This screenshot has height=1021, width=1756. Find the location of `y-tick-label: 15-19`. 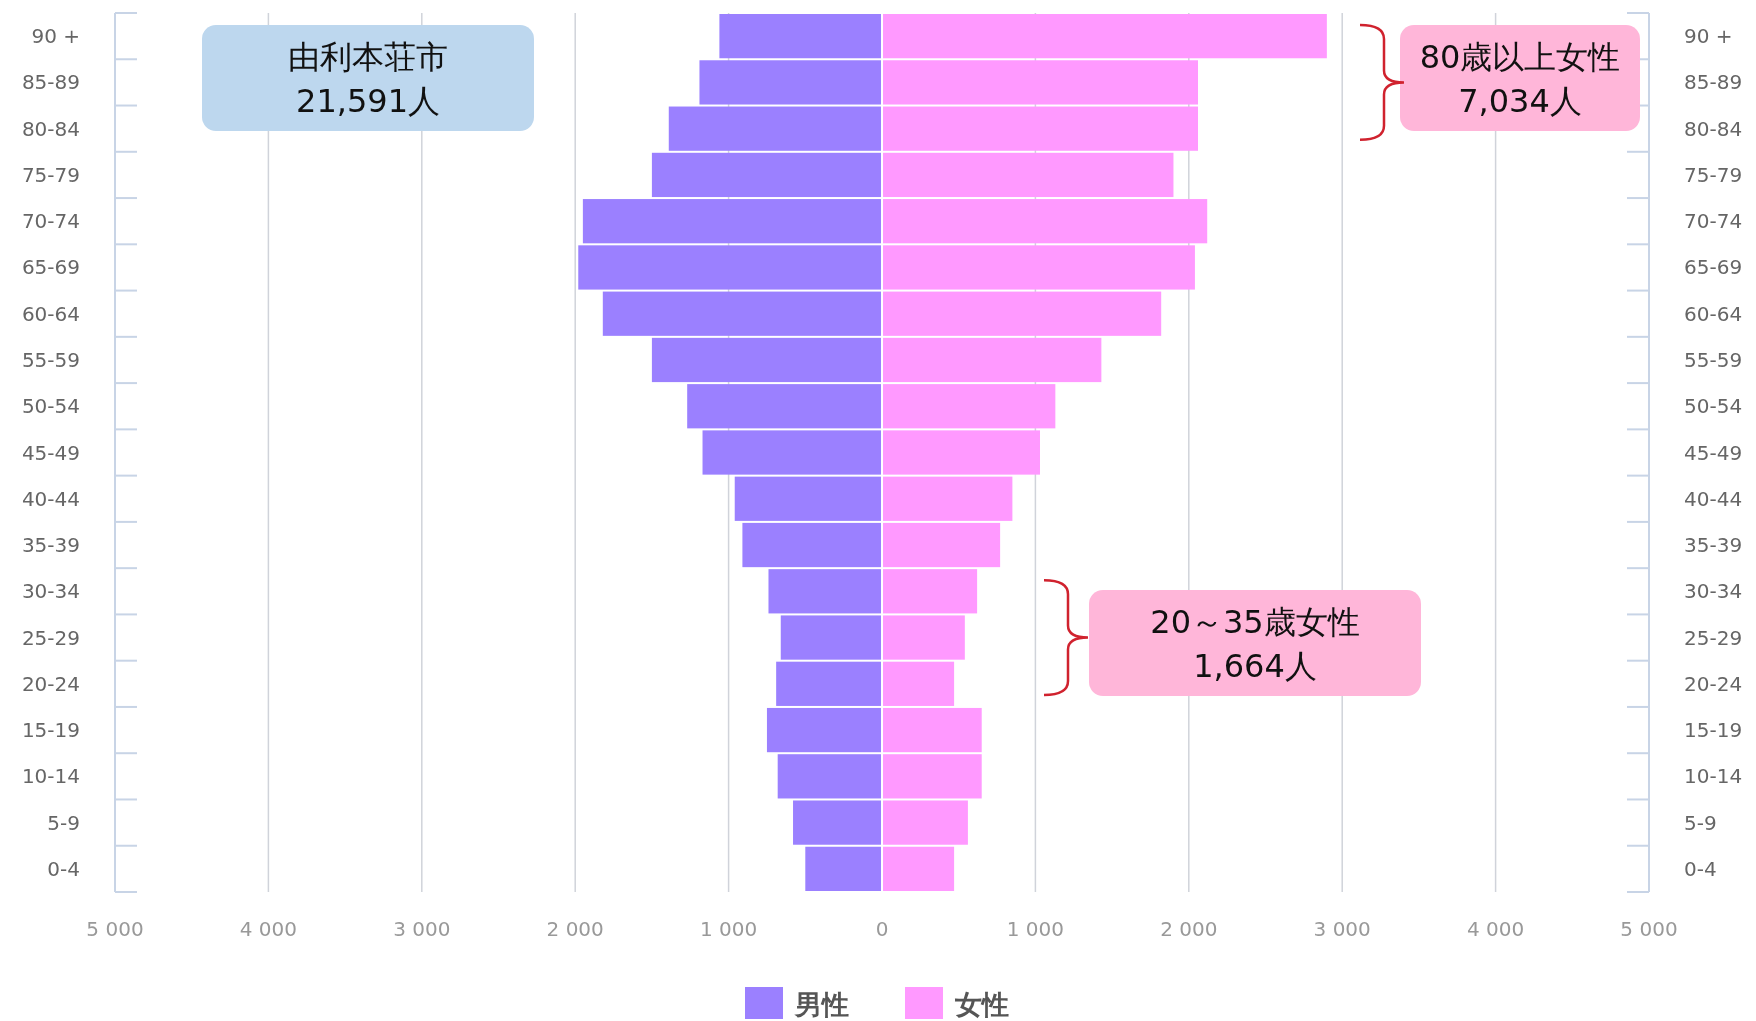

y-tick-label: 15-19 is located at coordinates (50, 730).